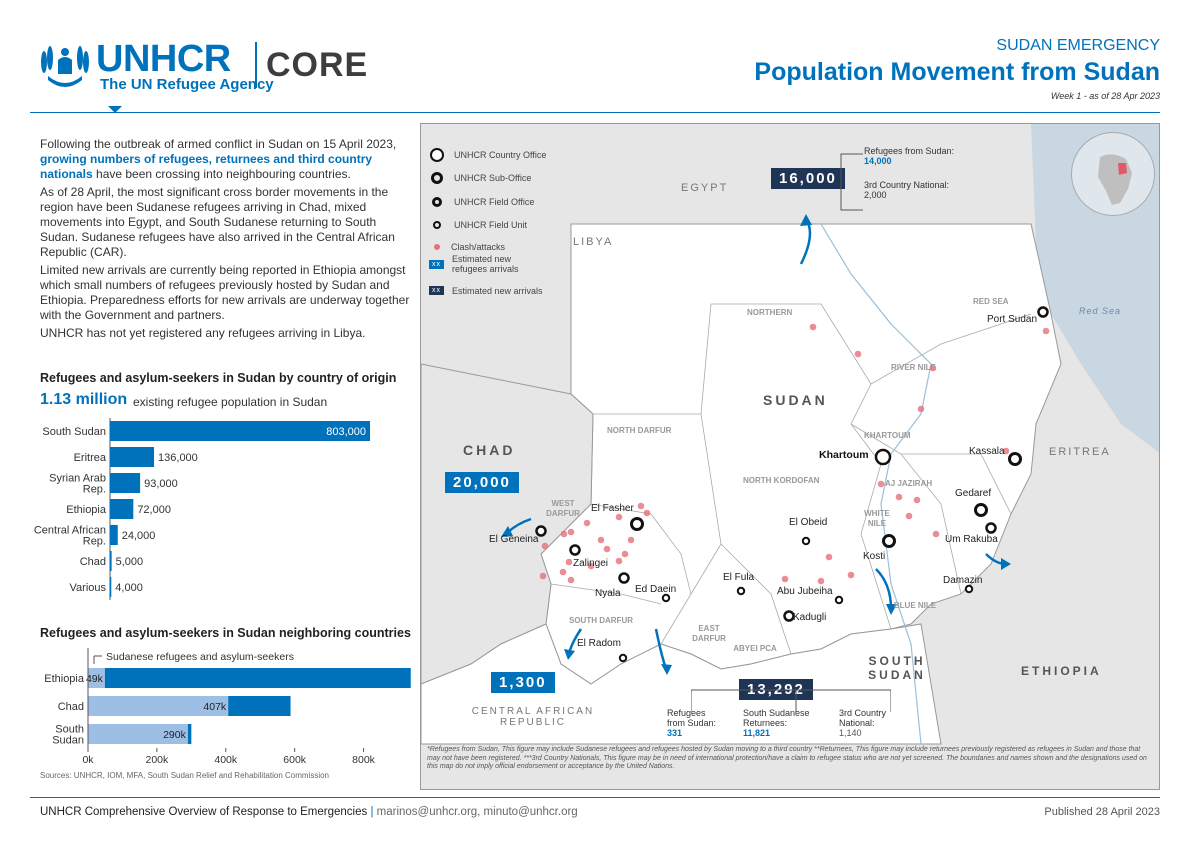 This screenshot has width=1200, height=848. Describe the element at coordinates (973, 493) in the screenshot. I see `city-label: Gedaref` at that location.